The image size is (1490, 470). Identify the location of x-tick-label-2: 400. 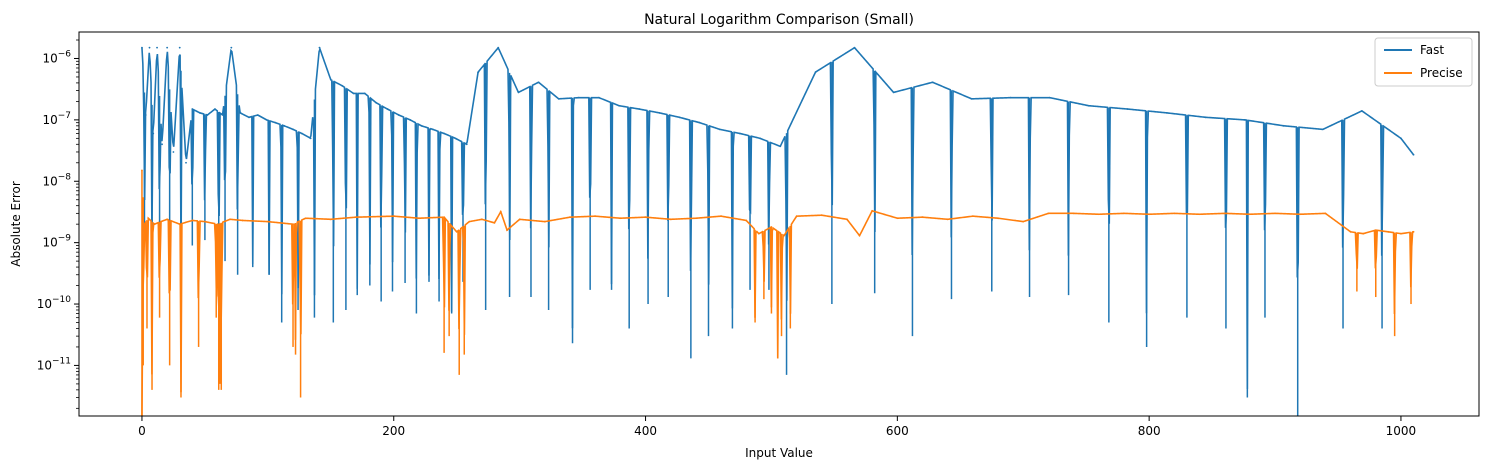
(645, 431).